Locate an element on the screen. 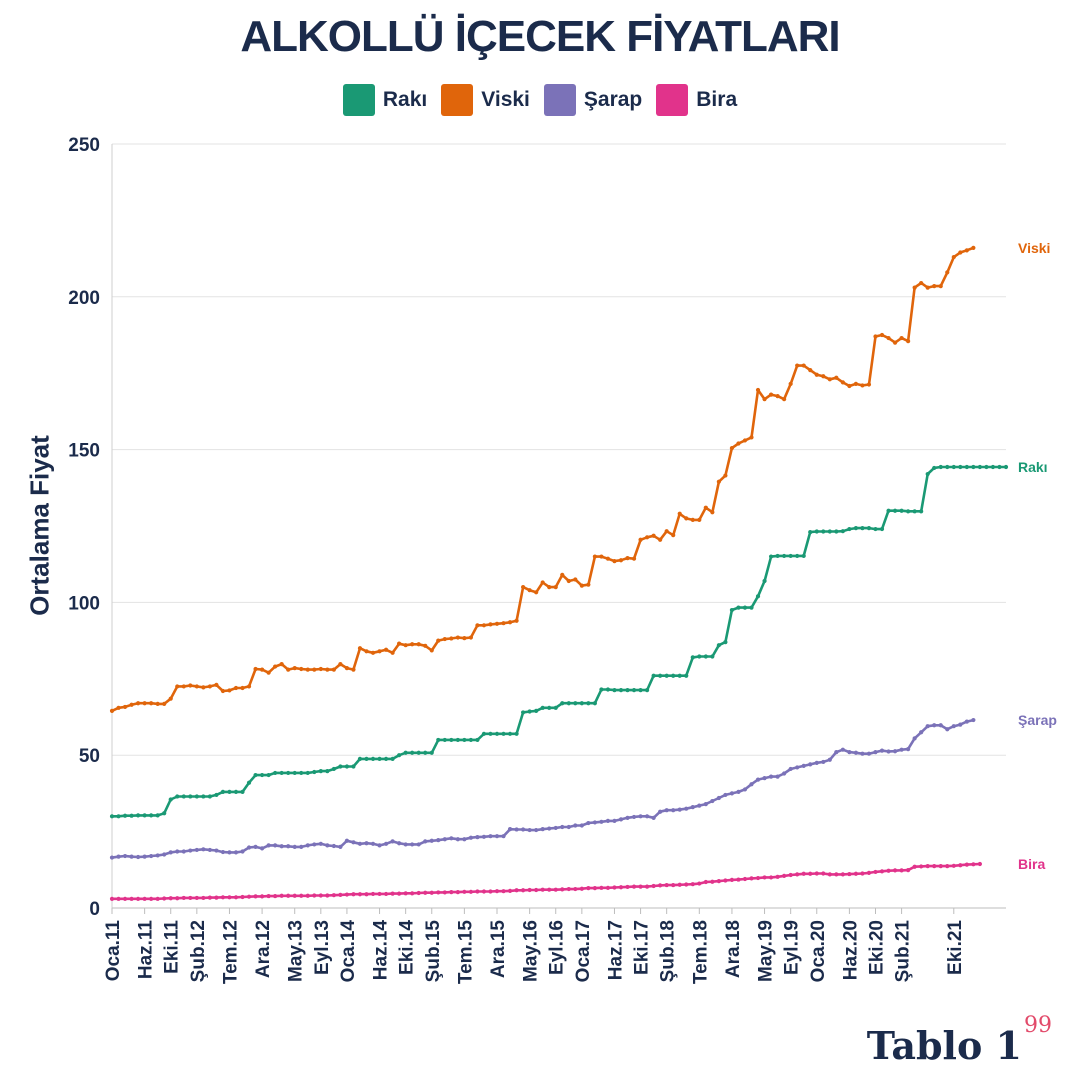 This screenshot has height=1080, width=1080. legend-item-sarap: Şarap is located at coordinates (592, 100).